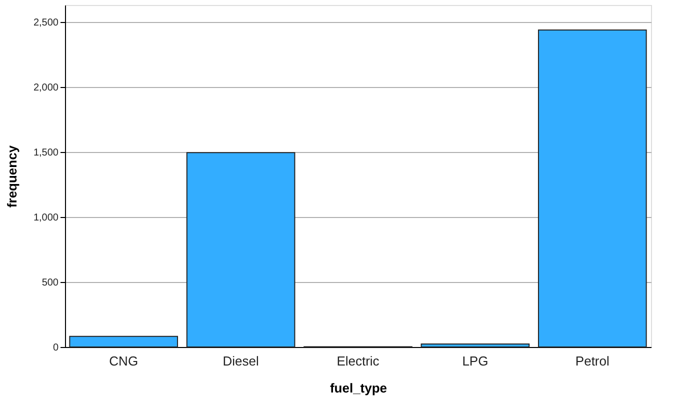 The width and height of the screenshot is (691, 407). What do you see at coordinates (12, 176) in the screenshot?
I see `y-axis-title: frequency` at bounding box center [12, 176].